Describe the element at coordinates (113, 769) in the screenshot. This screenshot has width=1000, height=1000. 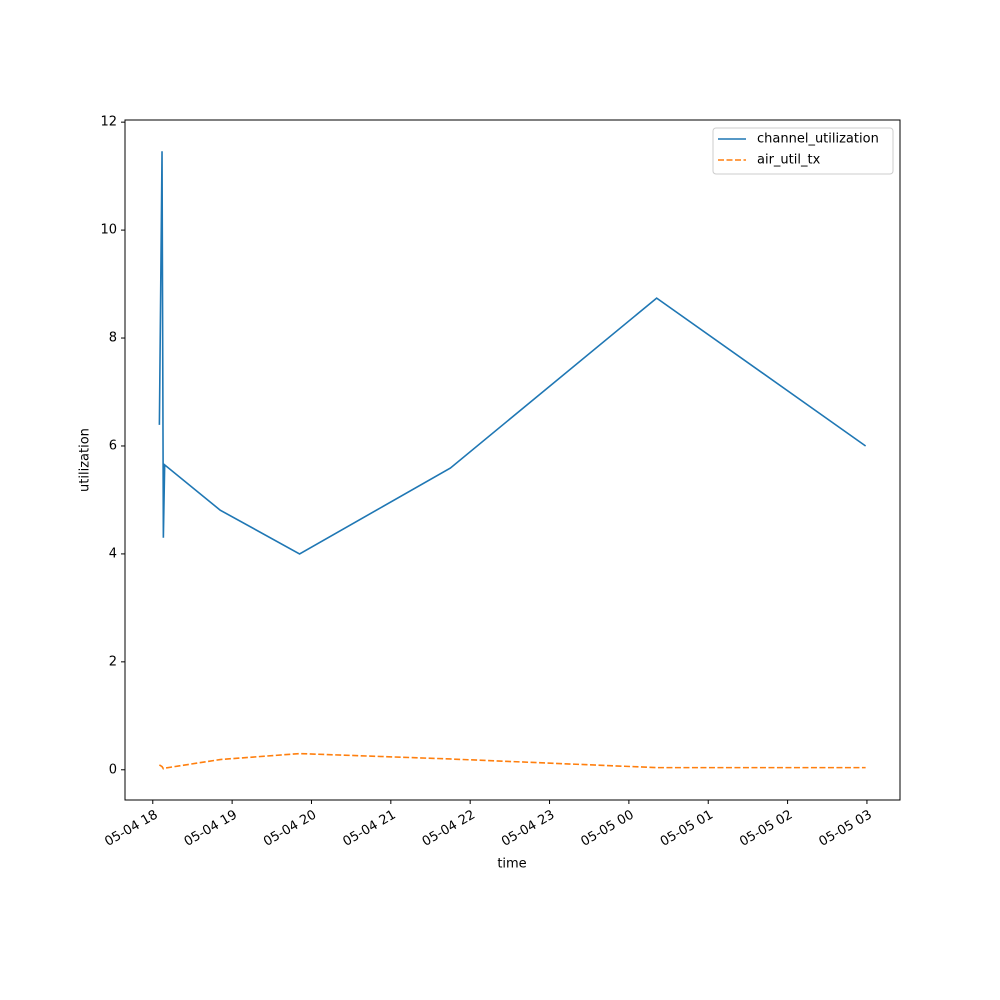
I see `y-tick-label: 0` at that location.